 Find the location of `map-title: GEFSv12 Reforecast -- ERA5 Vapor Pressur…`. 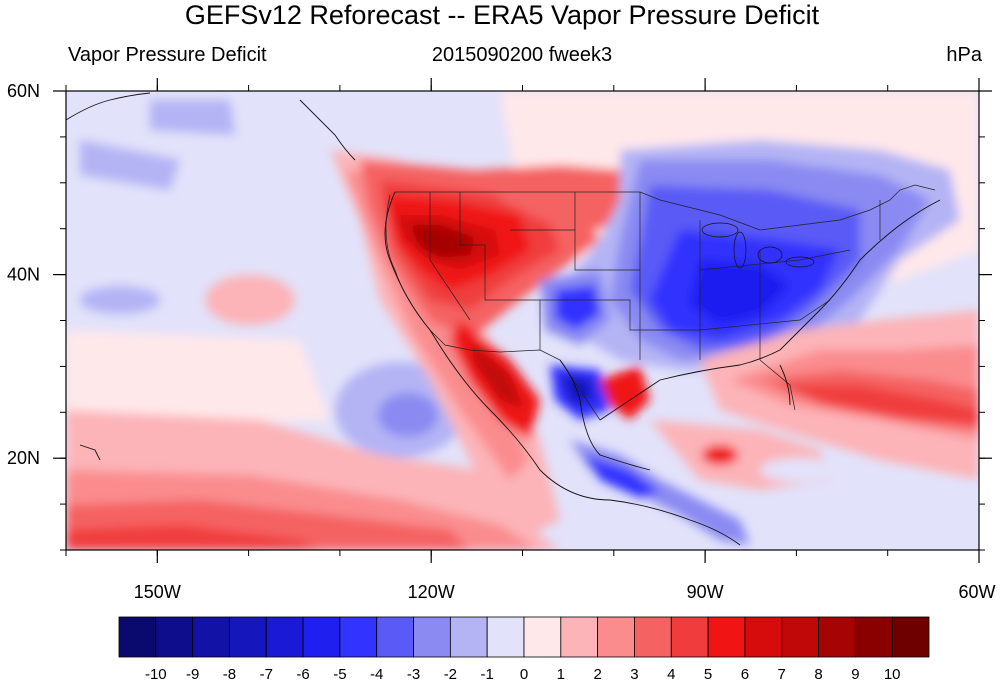

map-title: GEFSv12 Reforecast -- ERA5 Vapor Pressur… is located at coordinates (502, 15).